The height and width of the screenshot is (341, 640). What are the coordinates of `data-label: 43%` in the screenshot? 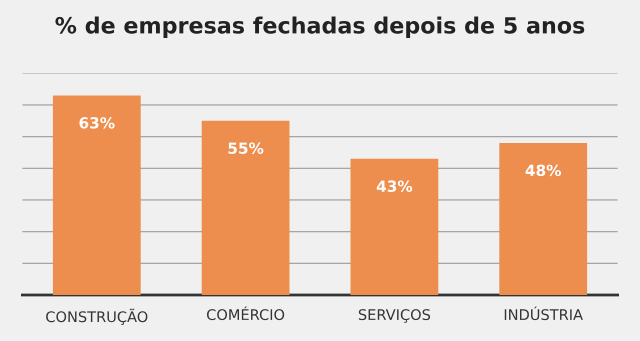 It's located at (394, 186).